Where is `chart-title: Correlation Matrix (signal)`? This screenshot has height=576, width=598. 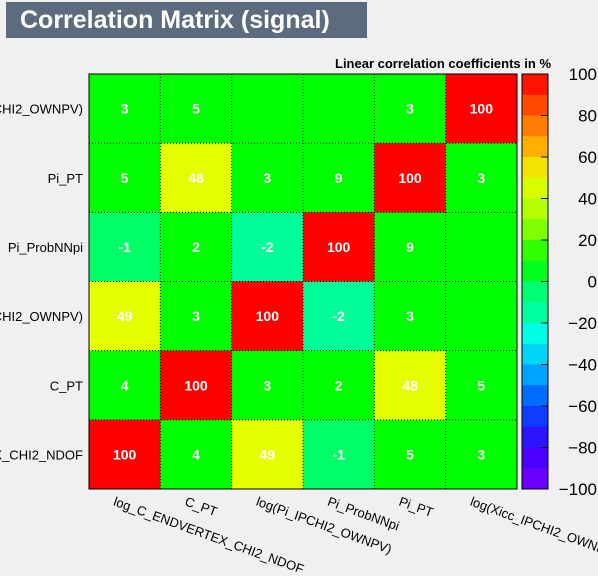 chart-title: Correlation Matrix (signal) is located at coordinates (186, 20).